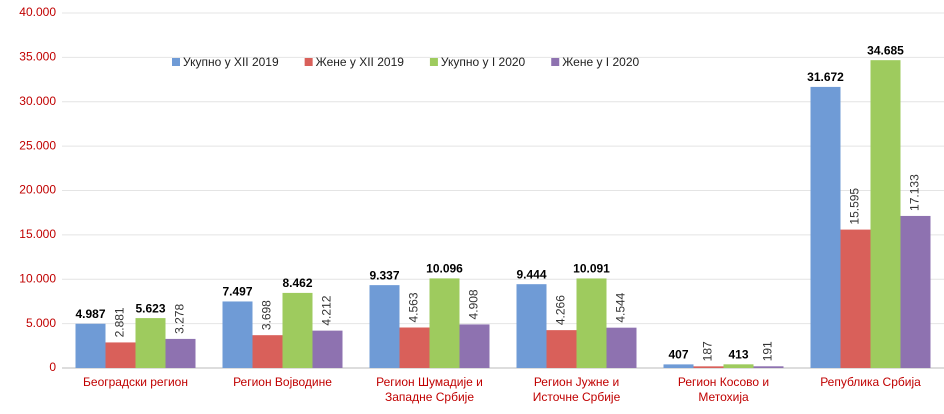 The width and height of the screenshot is (944, 414). Describe the element at coordinates (120, 322) in the screenshot. I see `value-label: 2.881` at that location.